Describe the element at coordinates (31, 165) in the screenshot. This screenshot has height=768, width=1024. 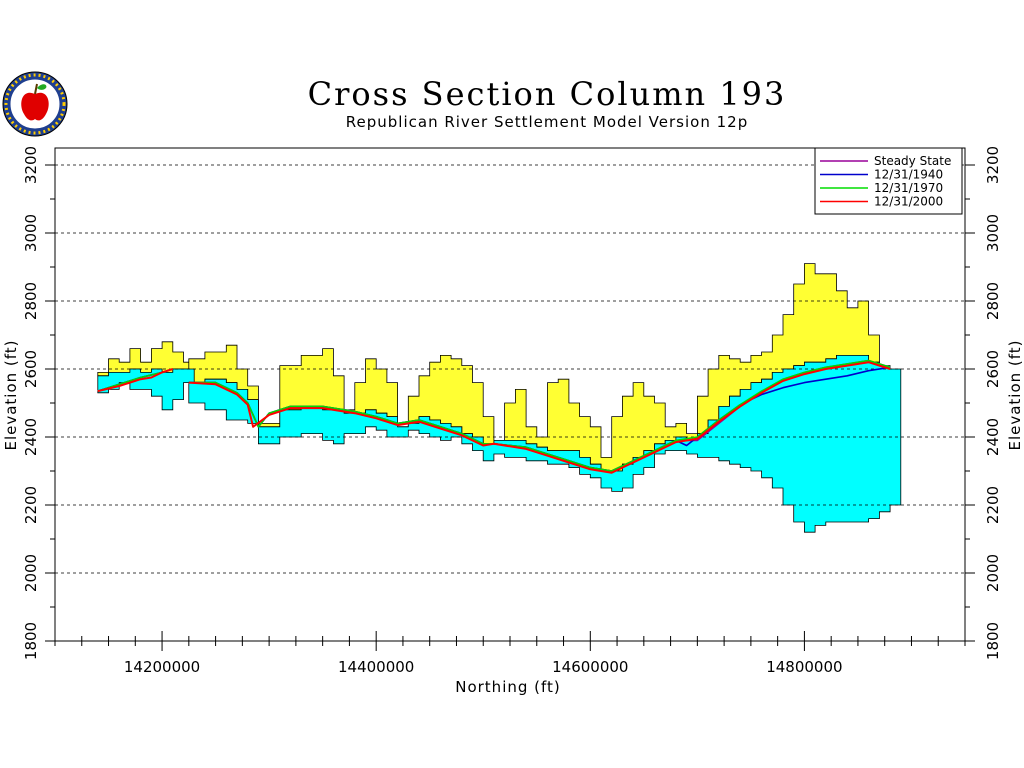
I see `y-tick-label-left: 3200` at that location.